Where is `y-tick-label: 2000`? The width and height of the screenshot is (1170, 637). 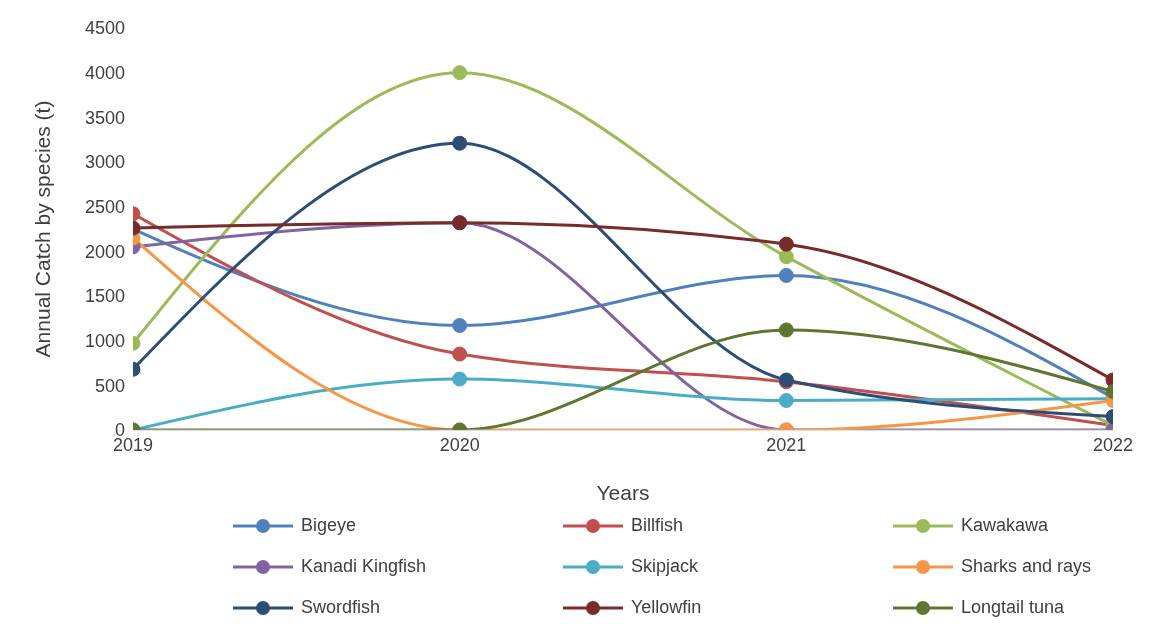 y-tick-label: 2000 is located at coordinates (104, 251).